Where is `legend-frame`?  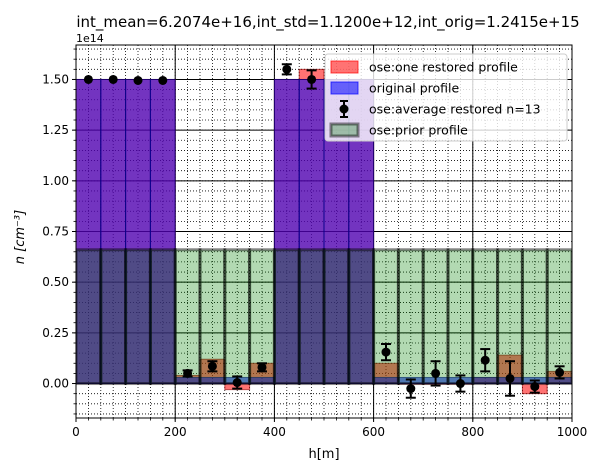
legend-frame is located at coordinates (446, 97).